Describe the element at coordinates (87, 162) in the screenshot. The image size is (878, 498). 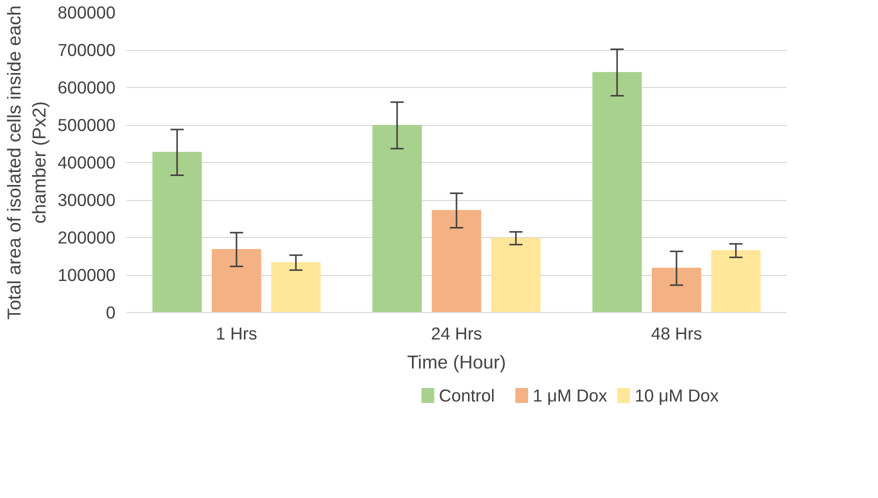
I see `y-tick-label: 400000` at that location.